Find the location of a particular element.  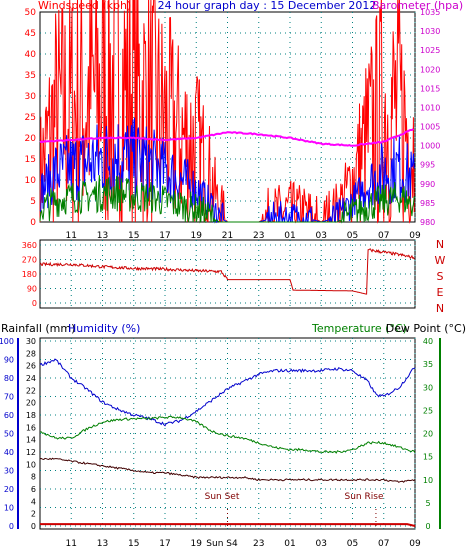

windspeed-tick-label: 0 is located at coordinates (33, 223).